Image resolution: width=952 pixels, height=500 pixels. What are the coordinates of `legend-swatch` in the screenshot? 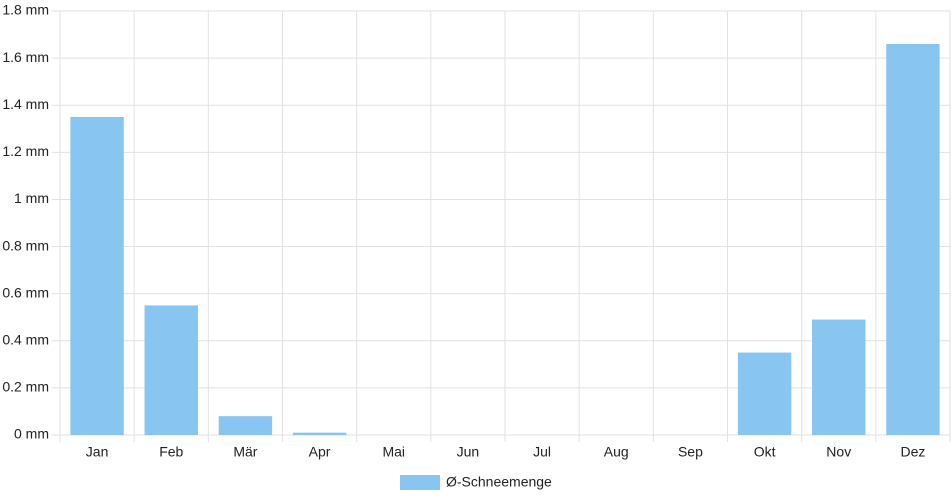 It's located at (420, 482).